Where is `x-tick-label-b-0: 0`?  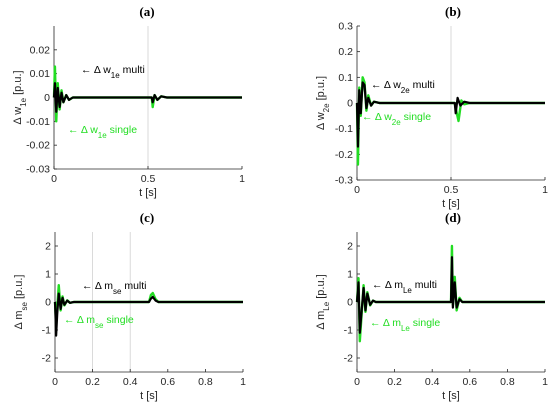 x-tick-label-b-0: 0 is located at coordinates (357, 190).